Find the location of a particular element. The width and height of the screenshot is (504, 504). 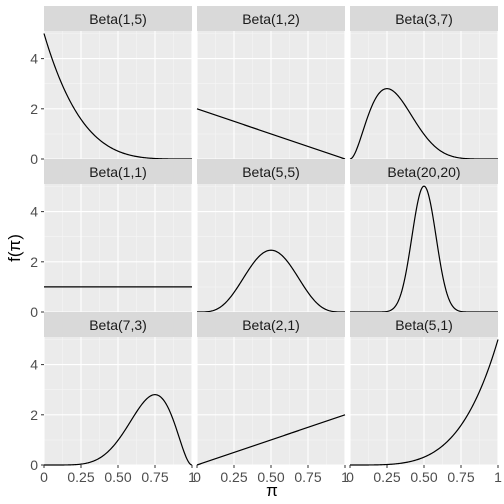

facet-strip-label: Beta(5,1) is located at coordinates (424, 325).